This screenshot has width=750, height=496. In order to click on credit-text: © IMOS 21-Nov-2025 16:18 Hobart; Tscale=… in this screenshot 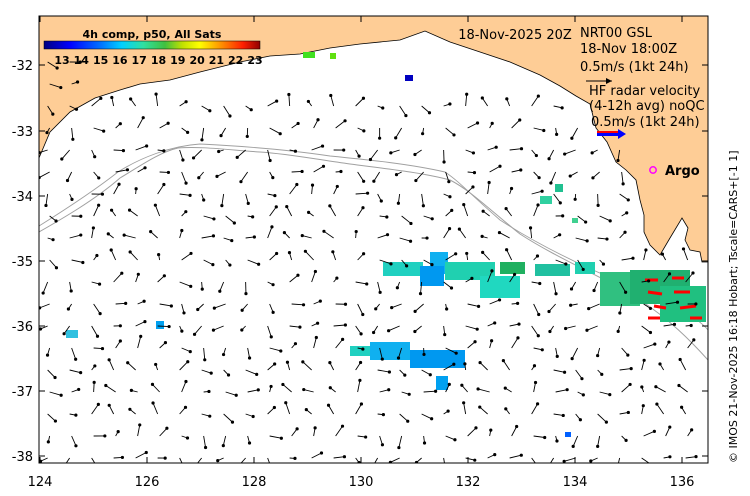, I will do `click(733, 307)`.